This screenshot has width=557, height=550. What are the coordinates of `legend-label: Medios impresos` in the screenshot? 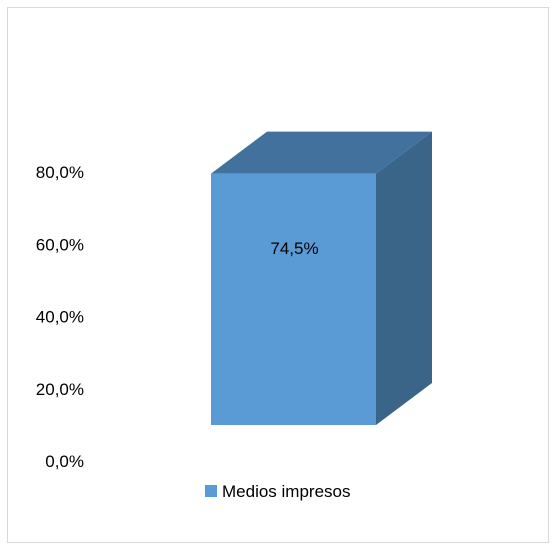 It's located at (286, 491).